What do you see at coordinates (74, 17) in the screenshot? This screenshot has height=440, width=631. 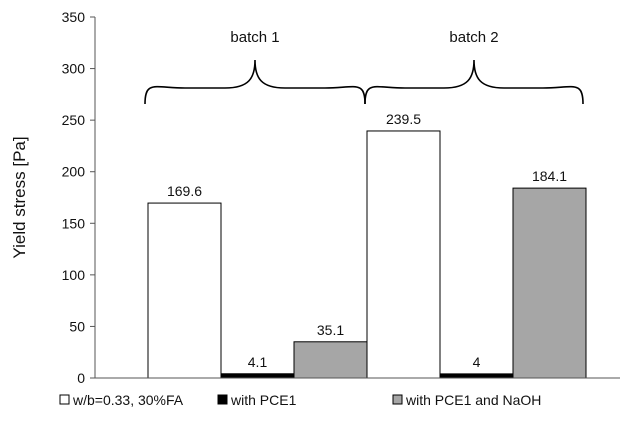 I see `y-tick-label: 350` at bounding box center [74, 17].